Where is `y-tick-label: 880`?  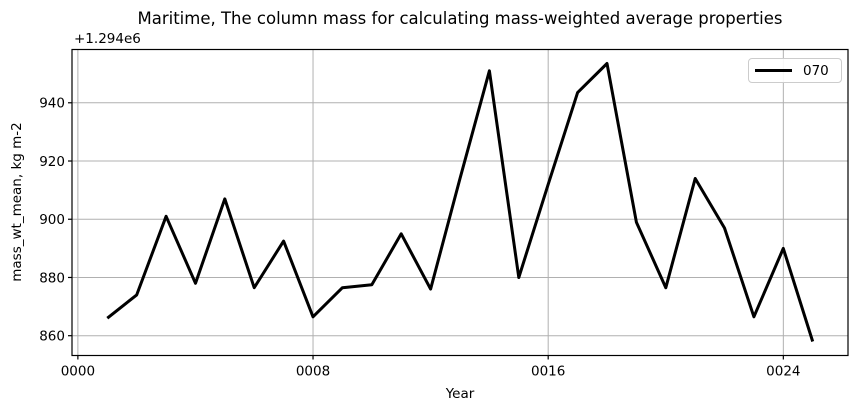 y-tick-label: 880 is located at coordinates (52, 278).